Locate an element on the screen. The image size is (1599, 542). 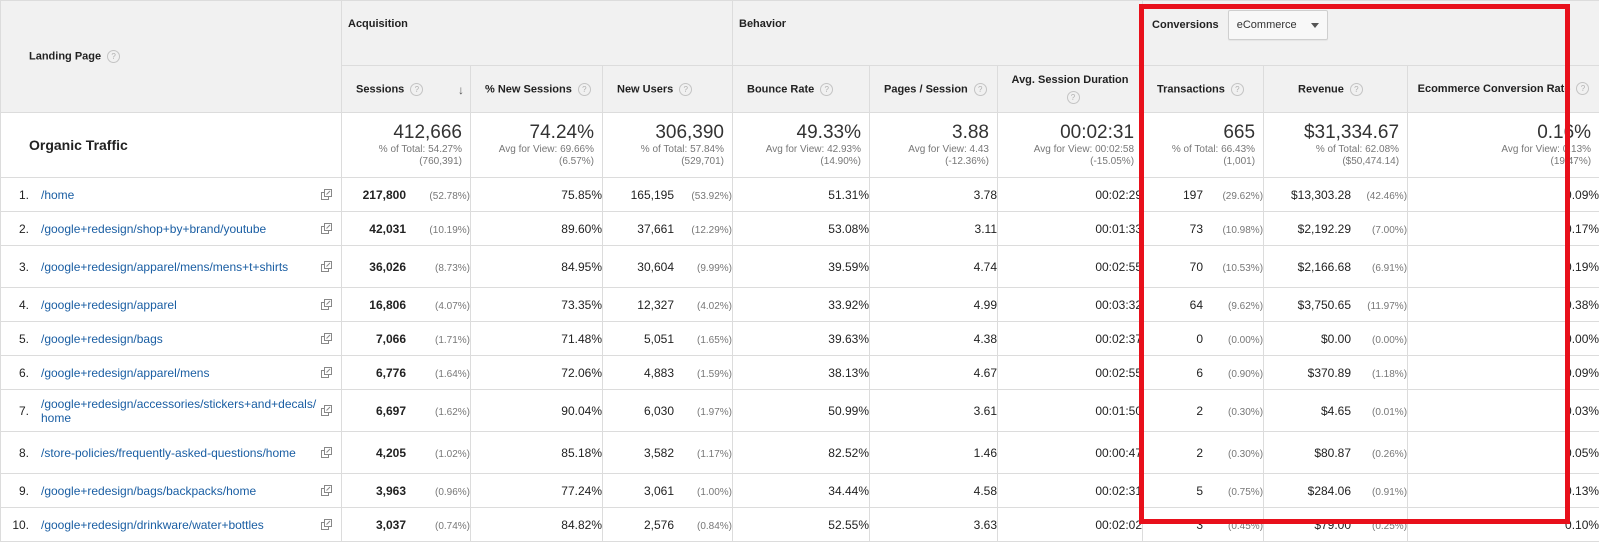
landing-page-link: /google+redesign/bags is located at coordinates (191, 339).